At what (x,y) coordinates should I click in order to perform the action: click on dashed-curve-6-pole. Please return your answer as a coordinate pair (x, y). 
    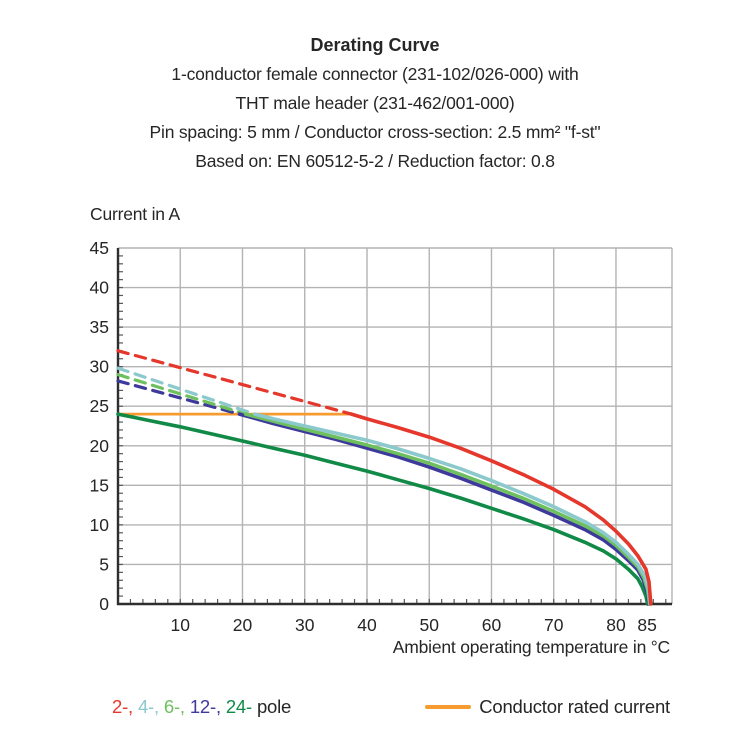
    Looking at the image, I should click on (182, 394).